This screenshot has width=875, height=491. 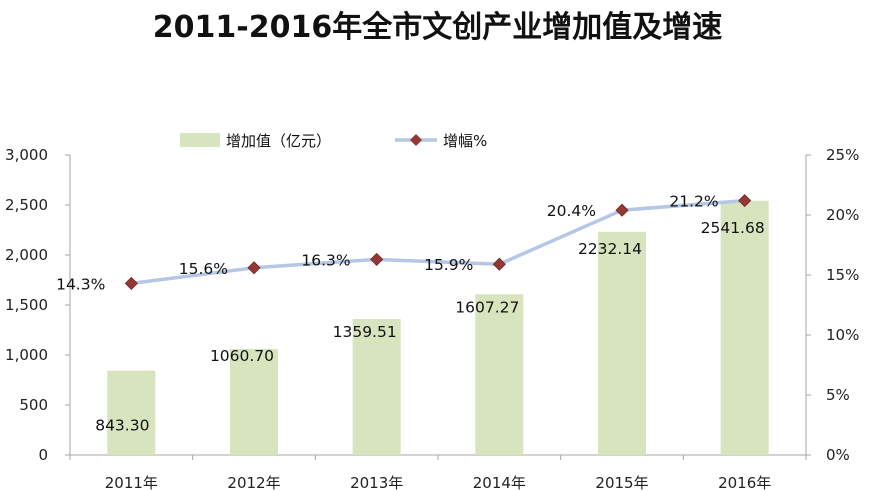 I want to click on line-value-label: 15.6%, so click(x=203, y=269).